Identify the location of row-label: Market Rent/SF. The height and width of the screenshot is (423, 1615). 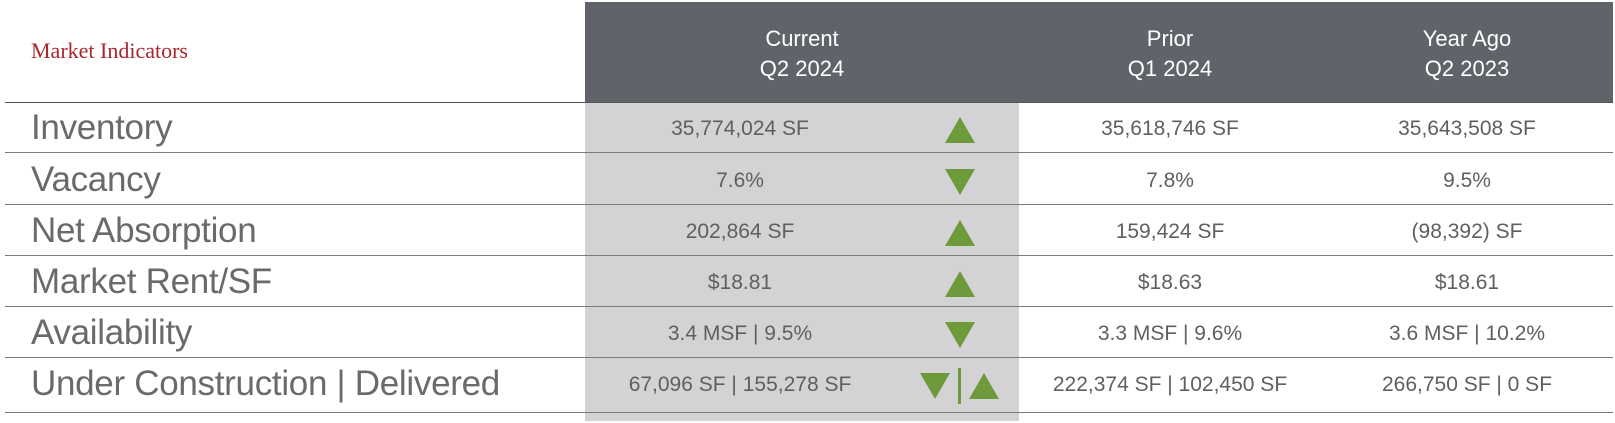
(151, 281).